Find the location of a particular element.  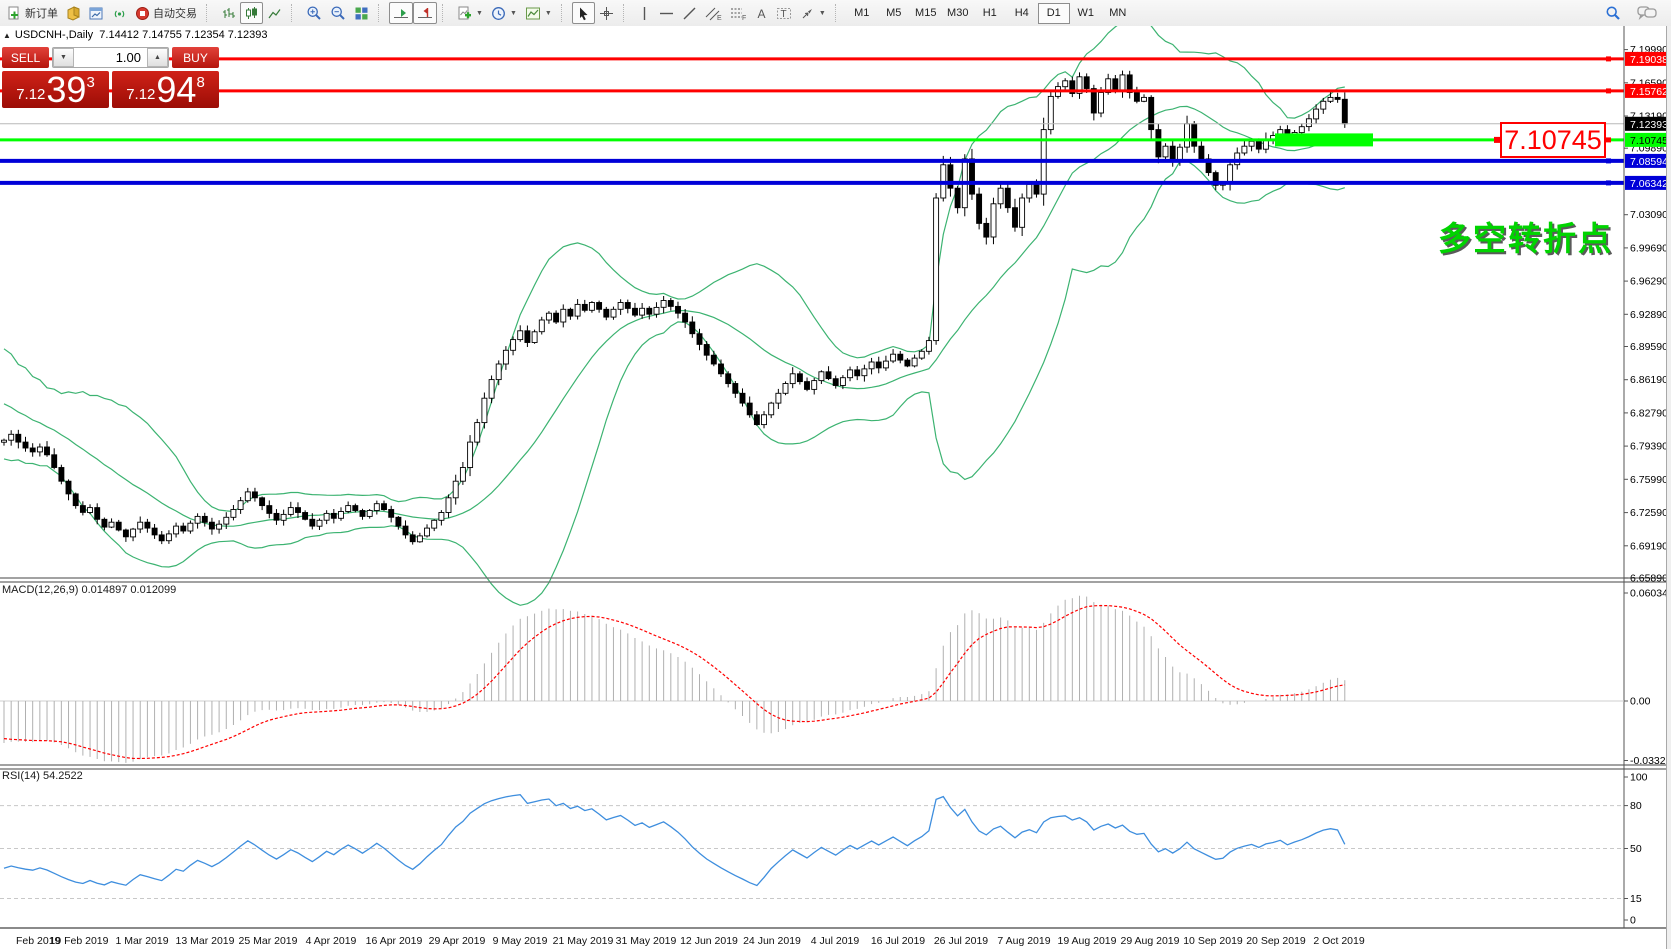

charts-button is located at coordinates (73, 13).